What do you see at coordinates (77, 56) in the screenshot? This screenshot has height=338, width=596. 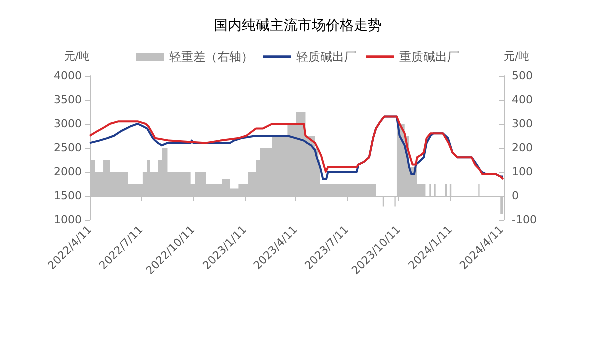 I see `y-axis-title: 元/吨` at bounding box center [77, 56].